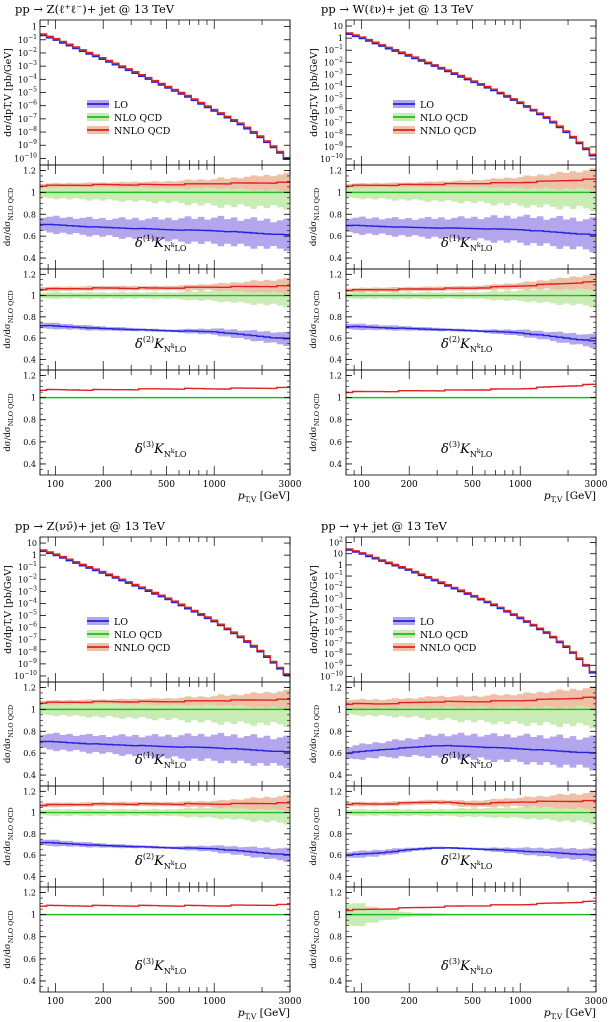 The width and height of the screenshot is (610, 1022). Describe the element at coordinates (214, 485) in the screenshot. I see `x-tick-label: 1000` at that location.